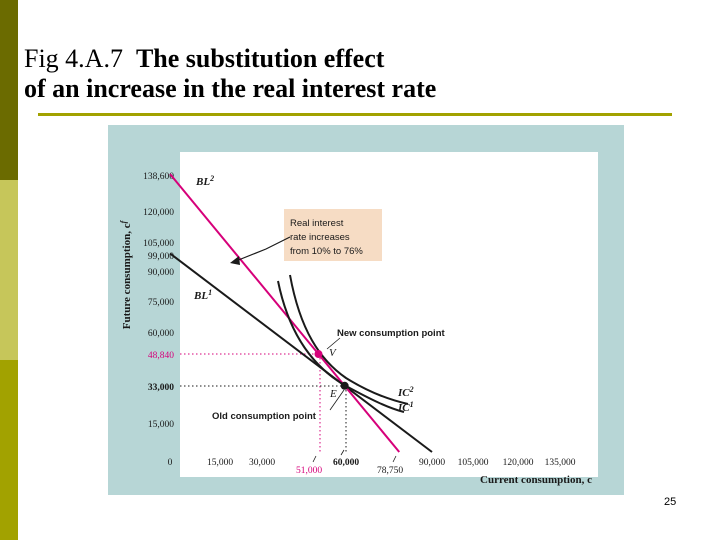 This screenshot has width=720, height=540. What do you see at coordinates (333, 353) in the screenshot?
I see `point-v-label: V` at bounding box center [333, 353].